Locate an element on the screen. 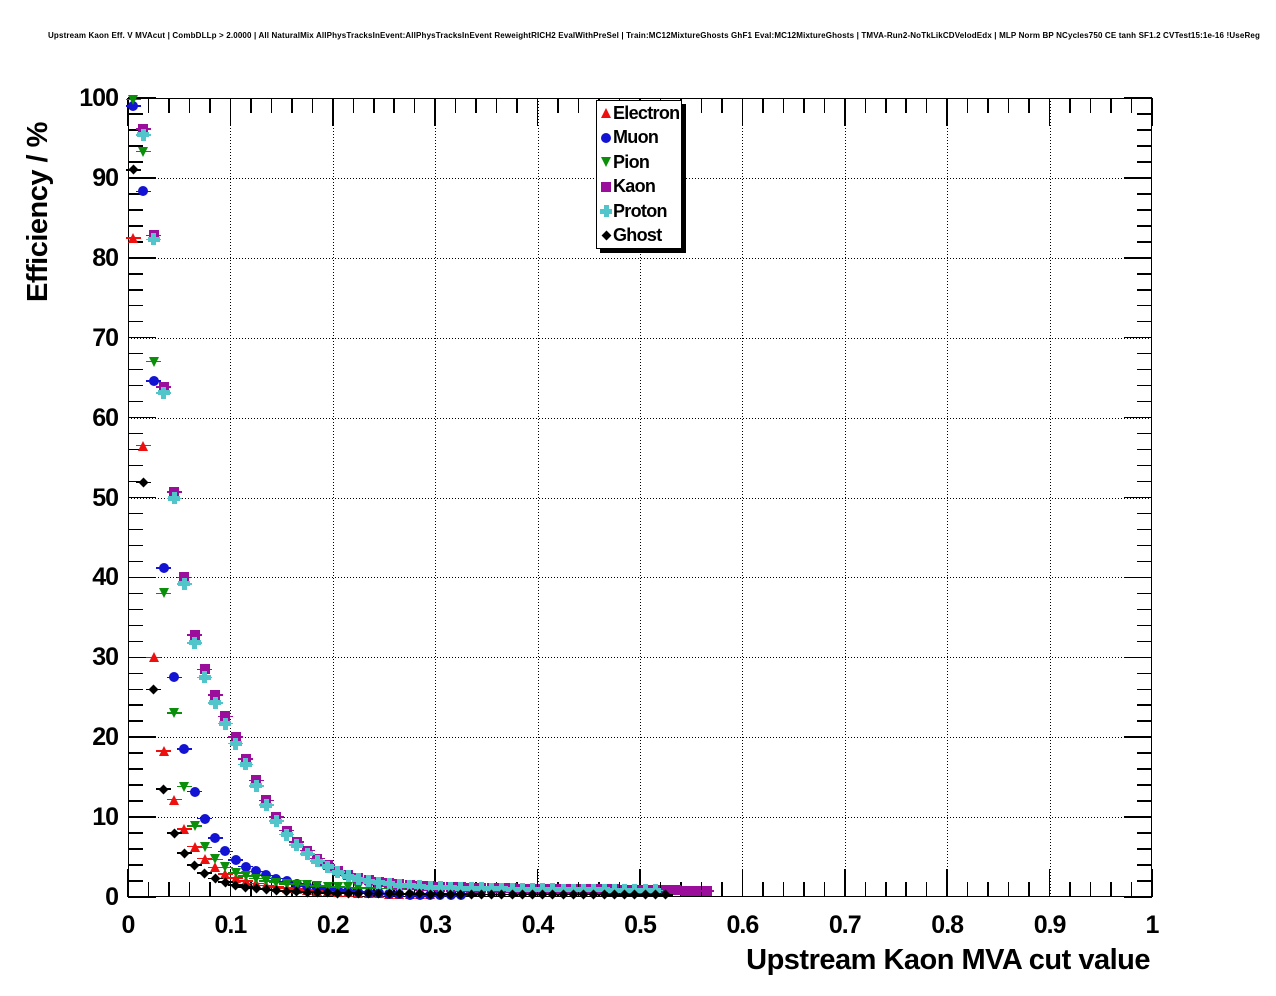  legend-item-pion: Pion is located at coordinates (639, 162).